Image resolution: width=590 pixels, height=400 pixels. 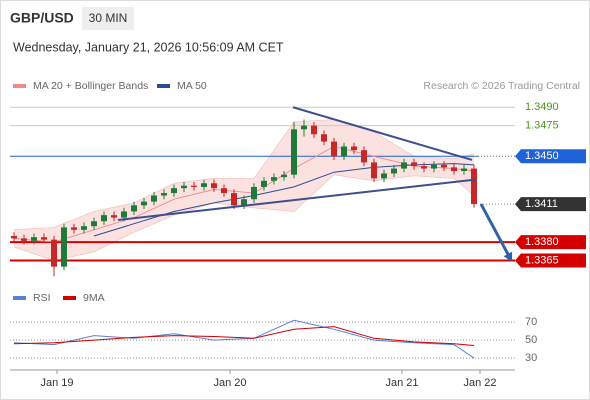 What do you see at coordinates (192, 86) in the screenshot?
I see `legend-label: MA 50` at bounding box center [192, 86].